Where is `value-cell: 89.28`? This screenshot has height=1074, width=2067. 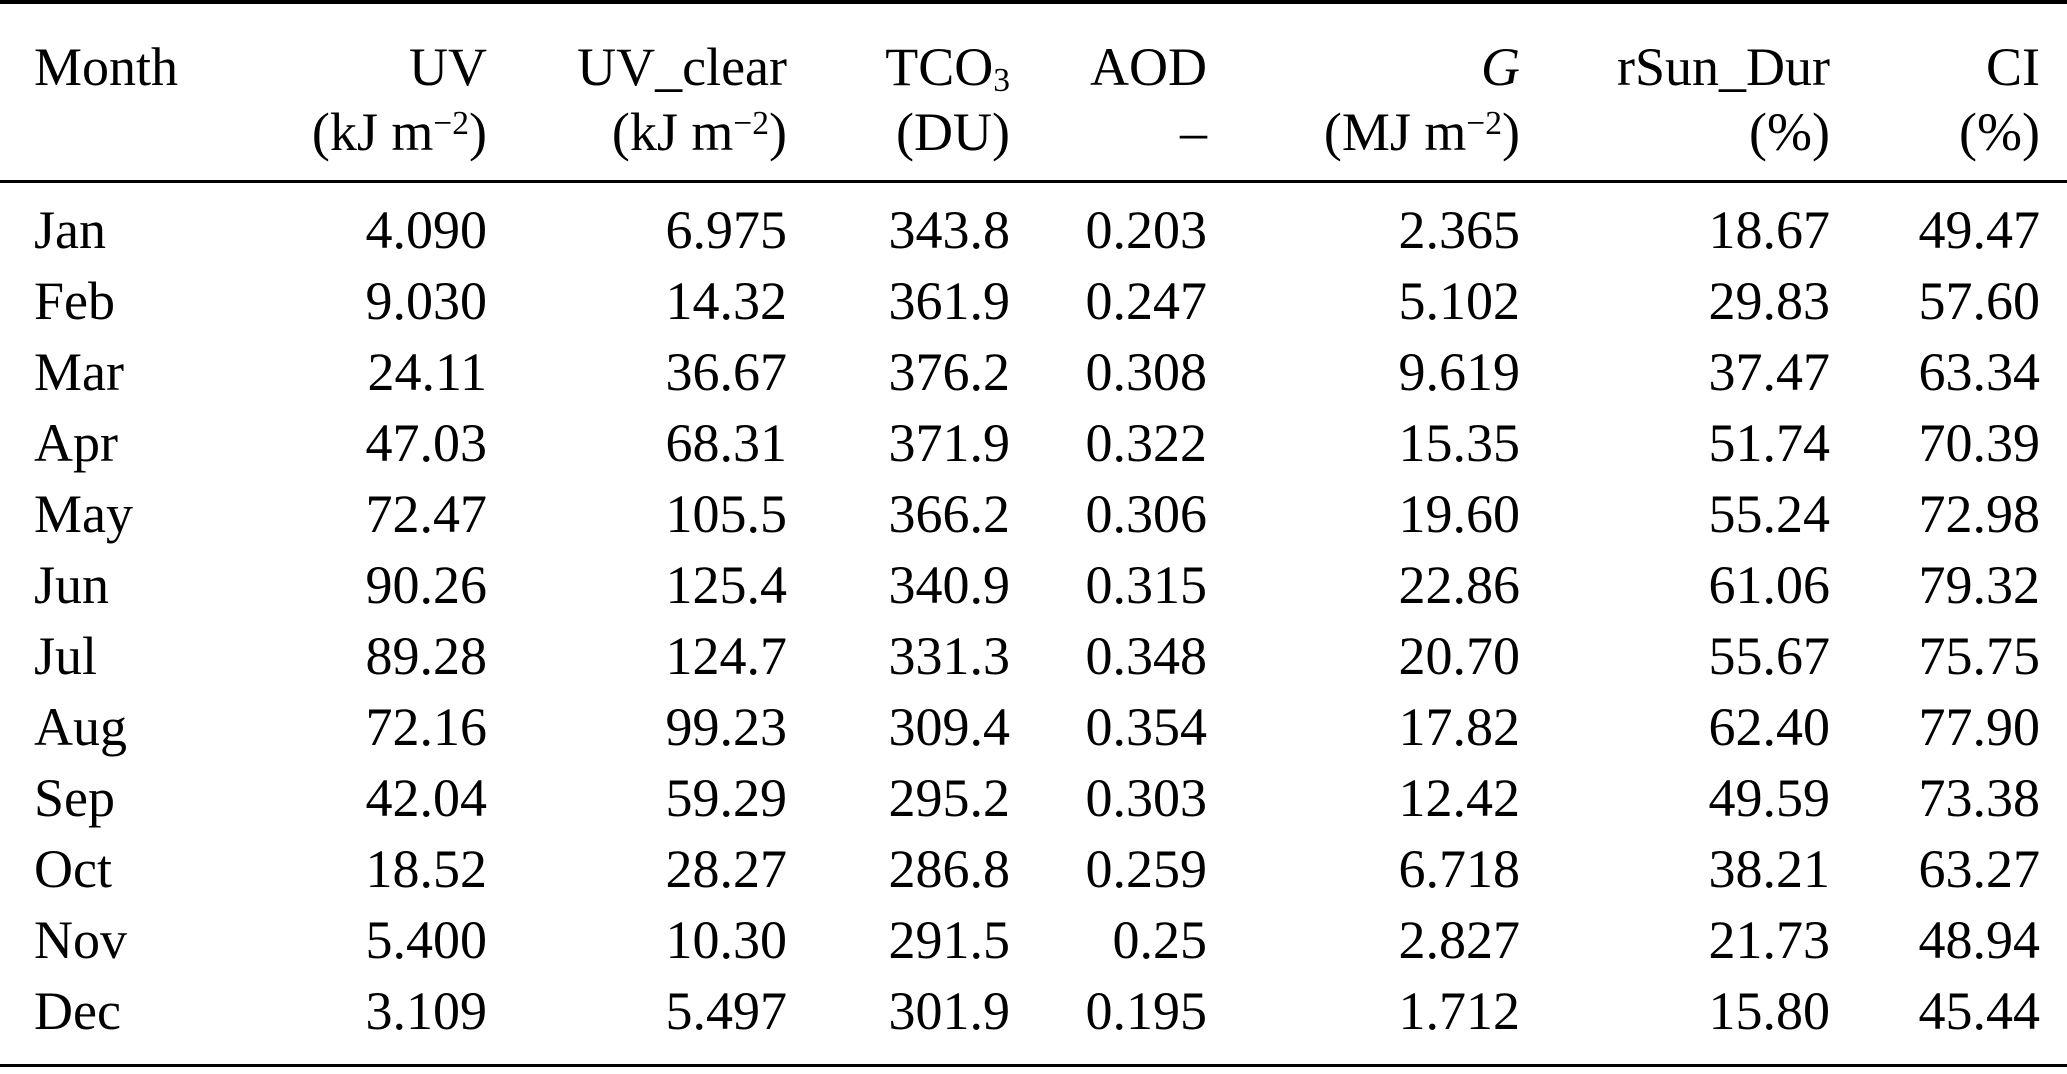 value-cell: 89.28 is located at coordinates (426, 656).